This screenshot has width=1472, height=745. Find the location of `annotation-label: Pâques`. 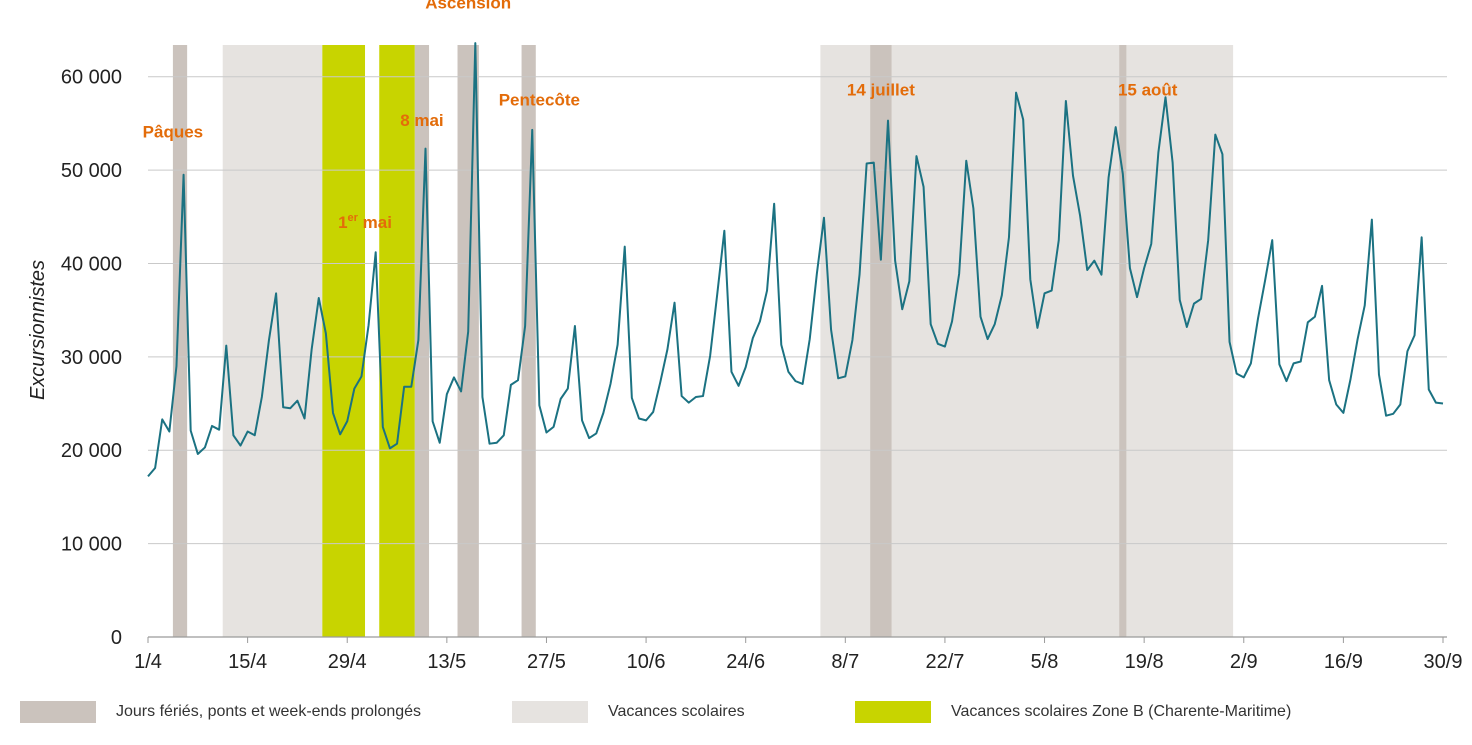

annotation-label: Pâques is located at coordinates (173, 131).